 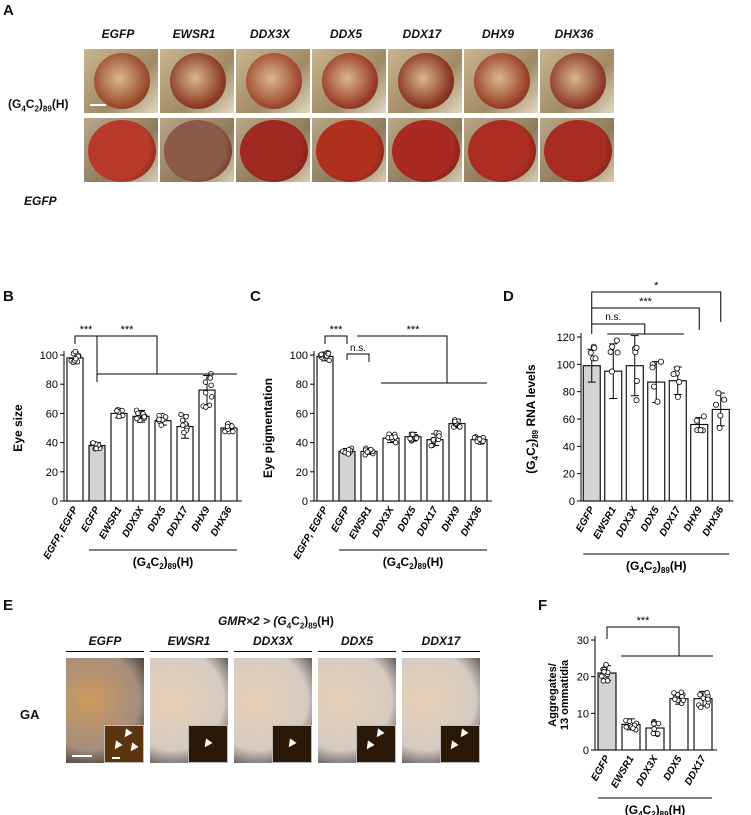 I want to click on y-axis-label: Aggregates/13 ommatidia, so click(x=559, y=694).